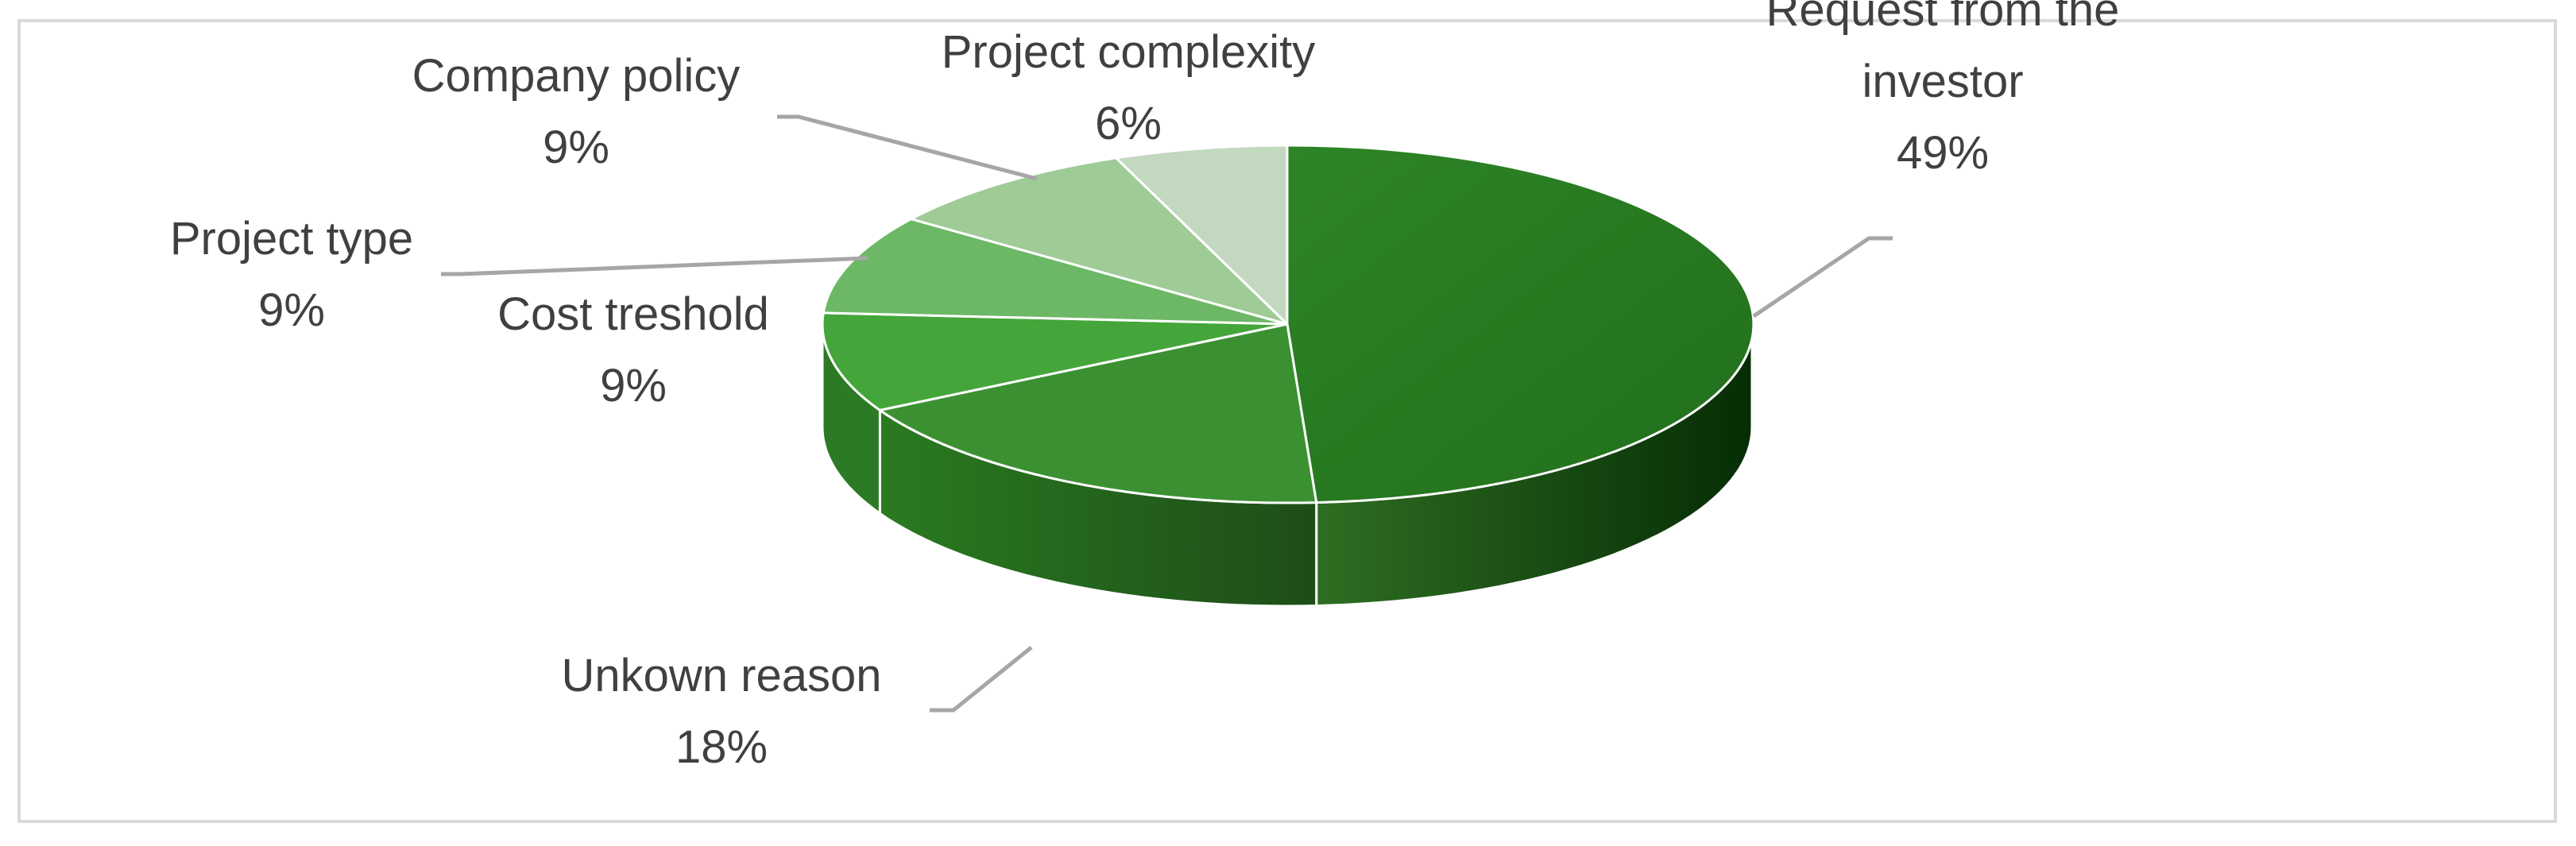 The width and height of the screenshot is (2576, 846). What do you see at coordinates (633, 314) in the screenshot?
I see `slice-label-3: Cost treshold` at bounding box center [633, 314].